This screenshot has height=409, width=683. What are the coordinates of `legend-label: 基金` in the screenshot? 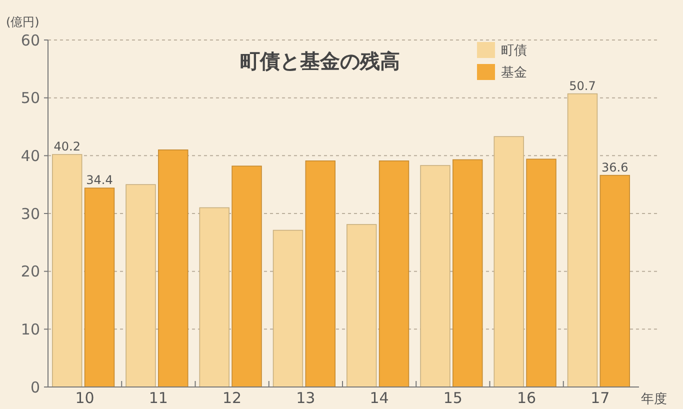 It's located at (514, 73).